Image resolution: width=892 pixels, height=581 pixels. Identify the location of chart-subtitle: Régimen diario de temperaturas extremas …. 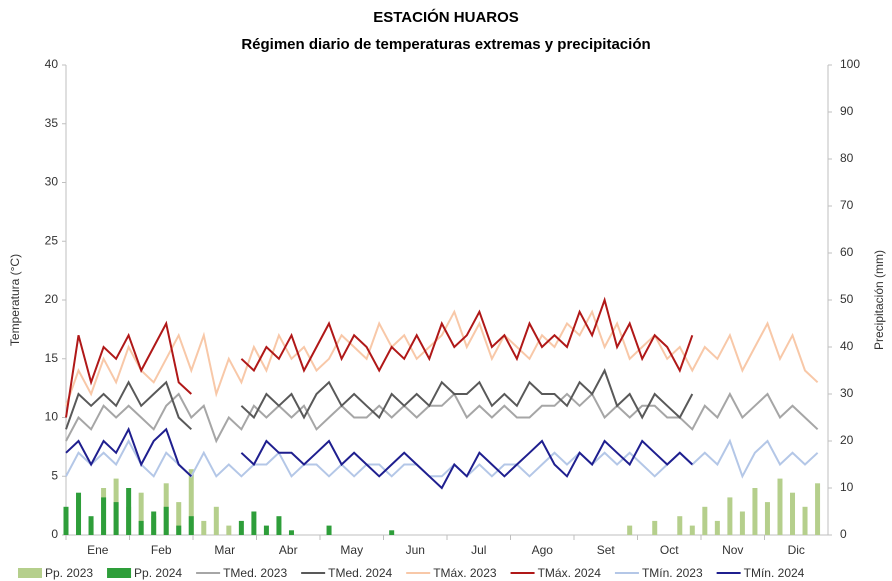
(445, 44).